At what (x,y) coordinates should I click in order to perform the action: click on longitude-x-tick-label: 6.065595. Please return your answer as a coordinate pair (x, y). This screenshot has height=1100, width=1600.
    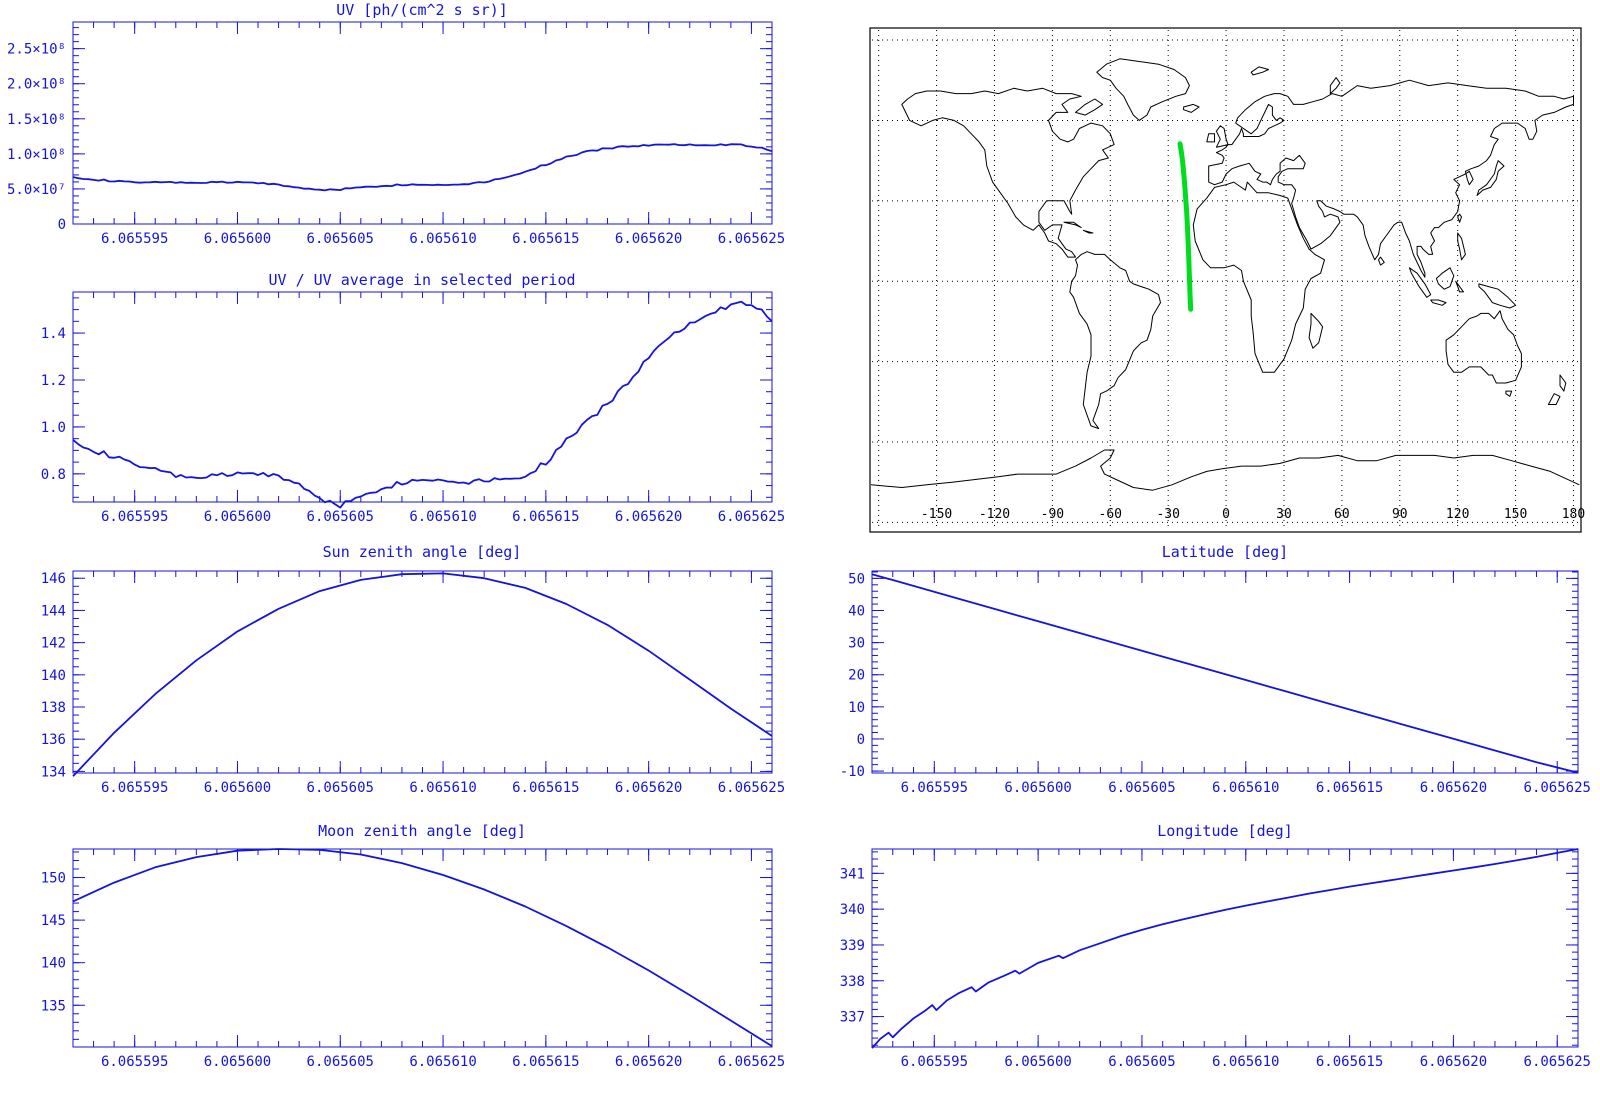
    Looking at the image, I should click on (934, 1062).